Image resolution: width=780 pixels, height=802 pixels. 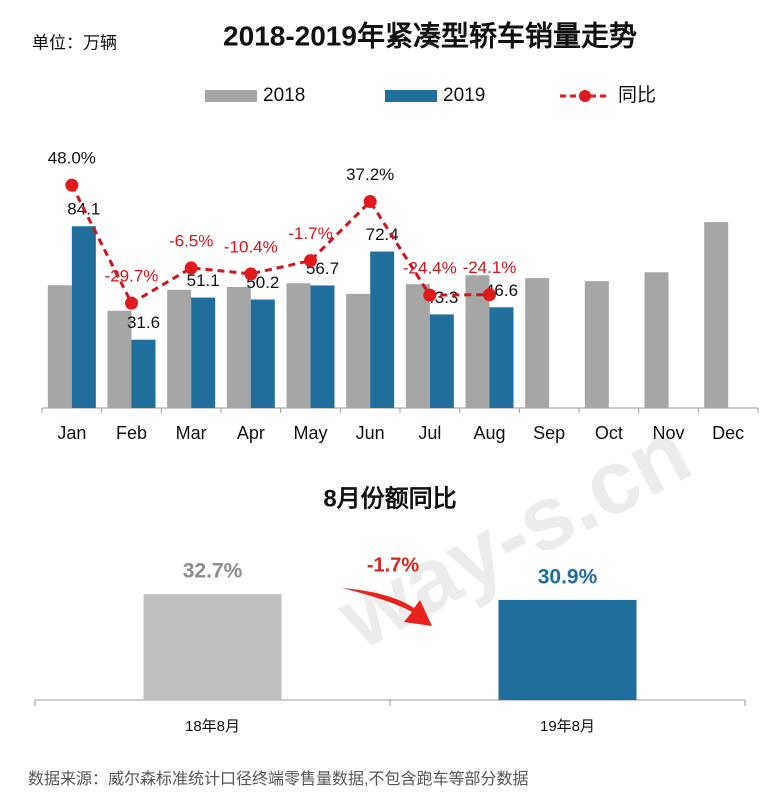 I want to click on x-tick-label: May, so click(x=310, y=433).